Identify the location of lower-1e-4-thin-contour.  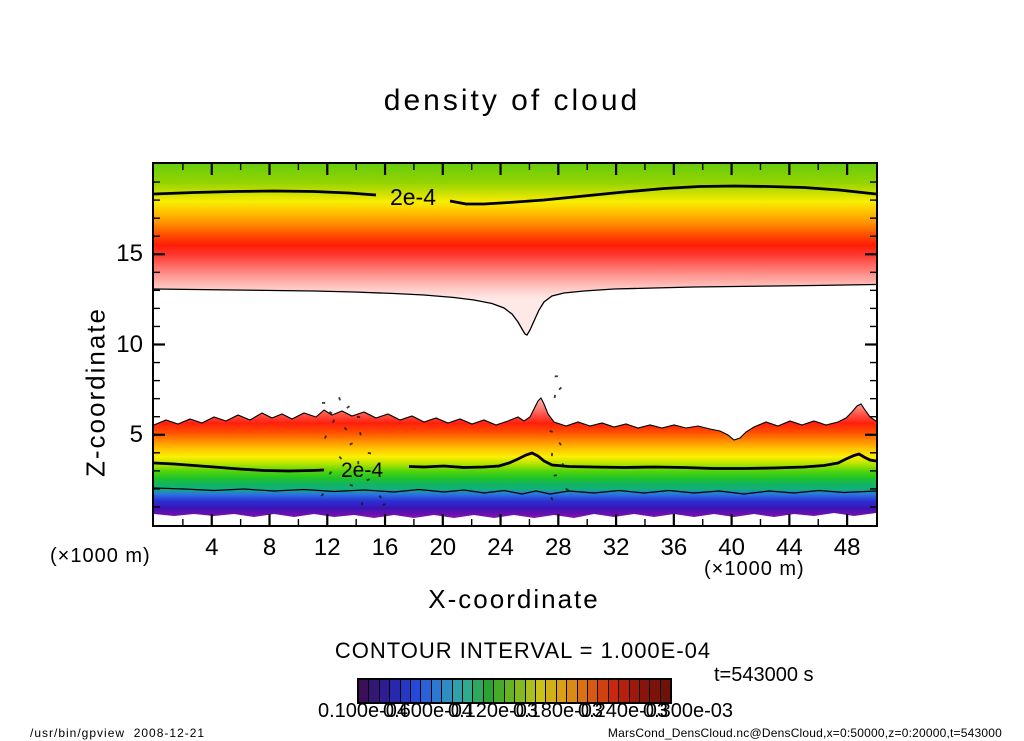
(515, 491).